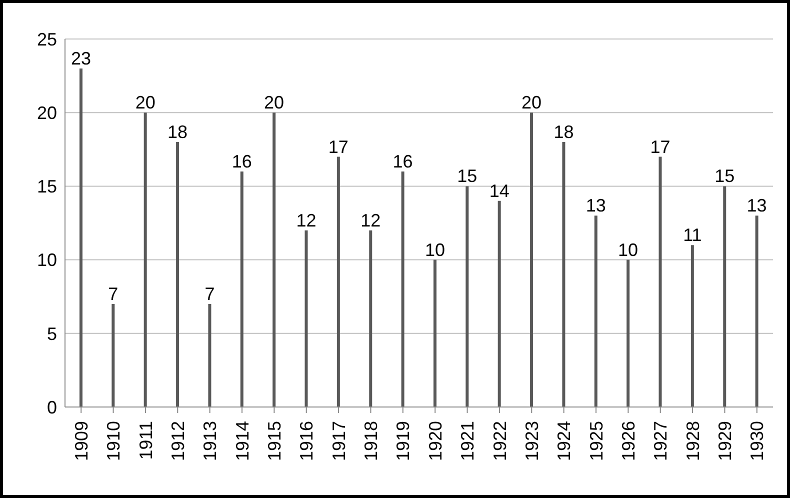  I want to click on x-tick-label: 1923, so click(532, 441).